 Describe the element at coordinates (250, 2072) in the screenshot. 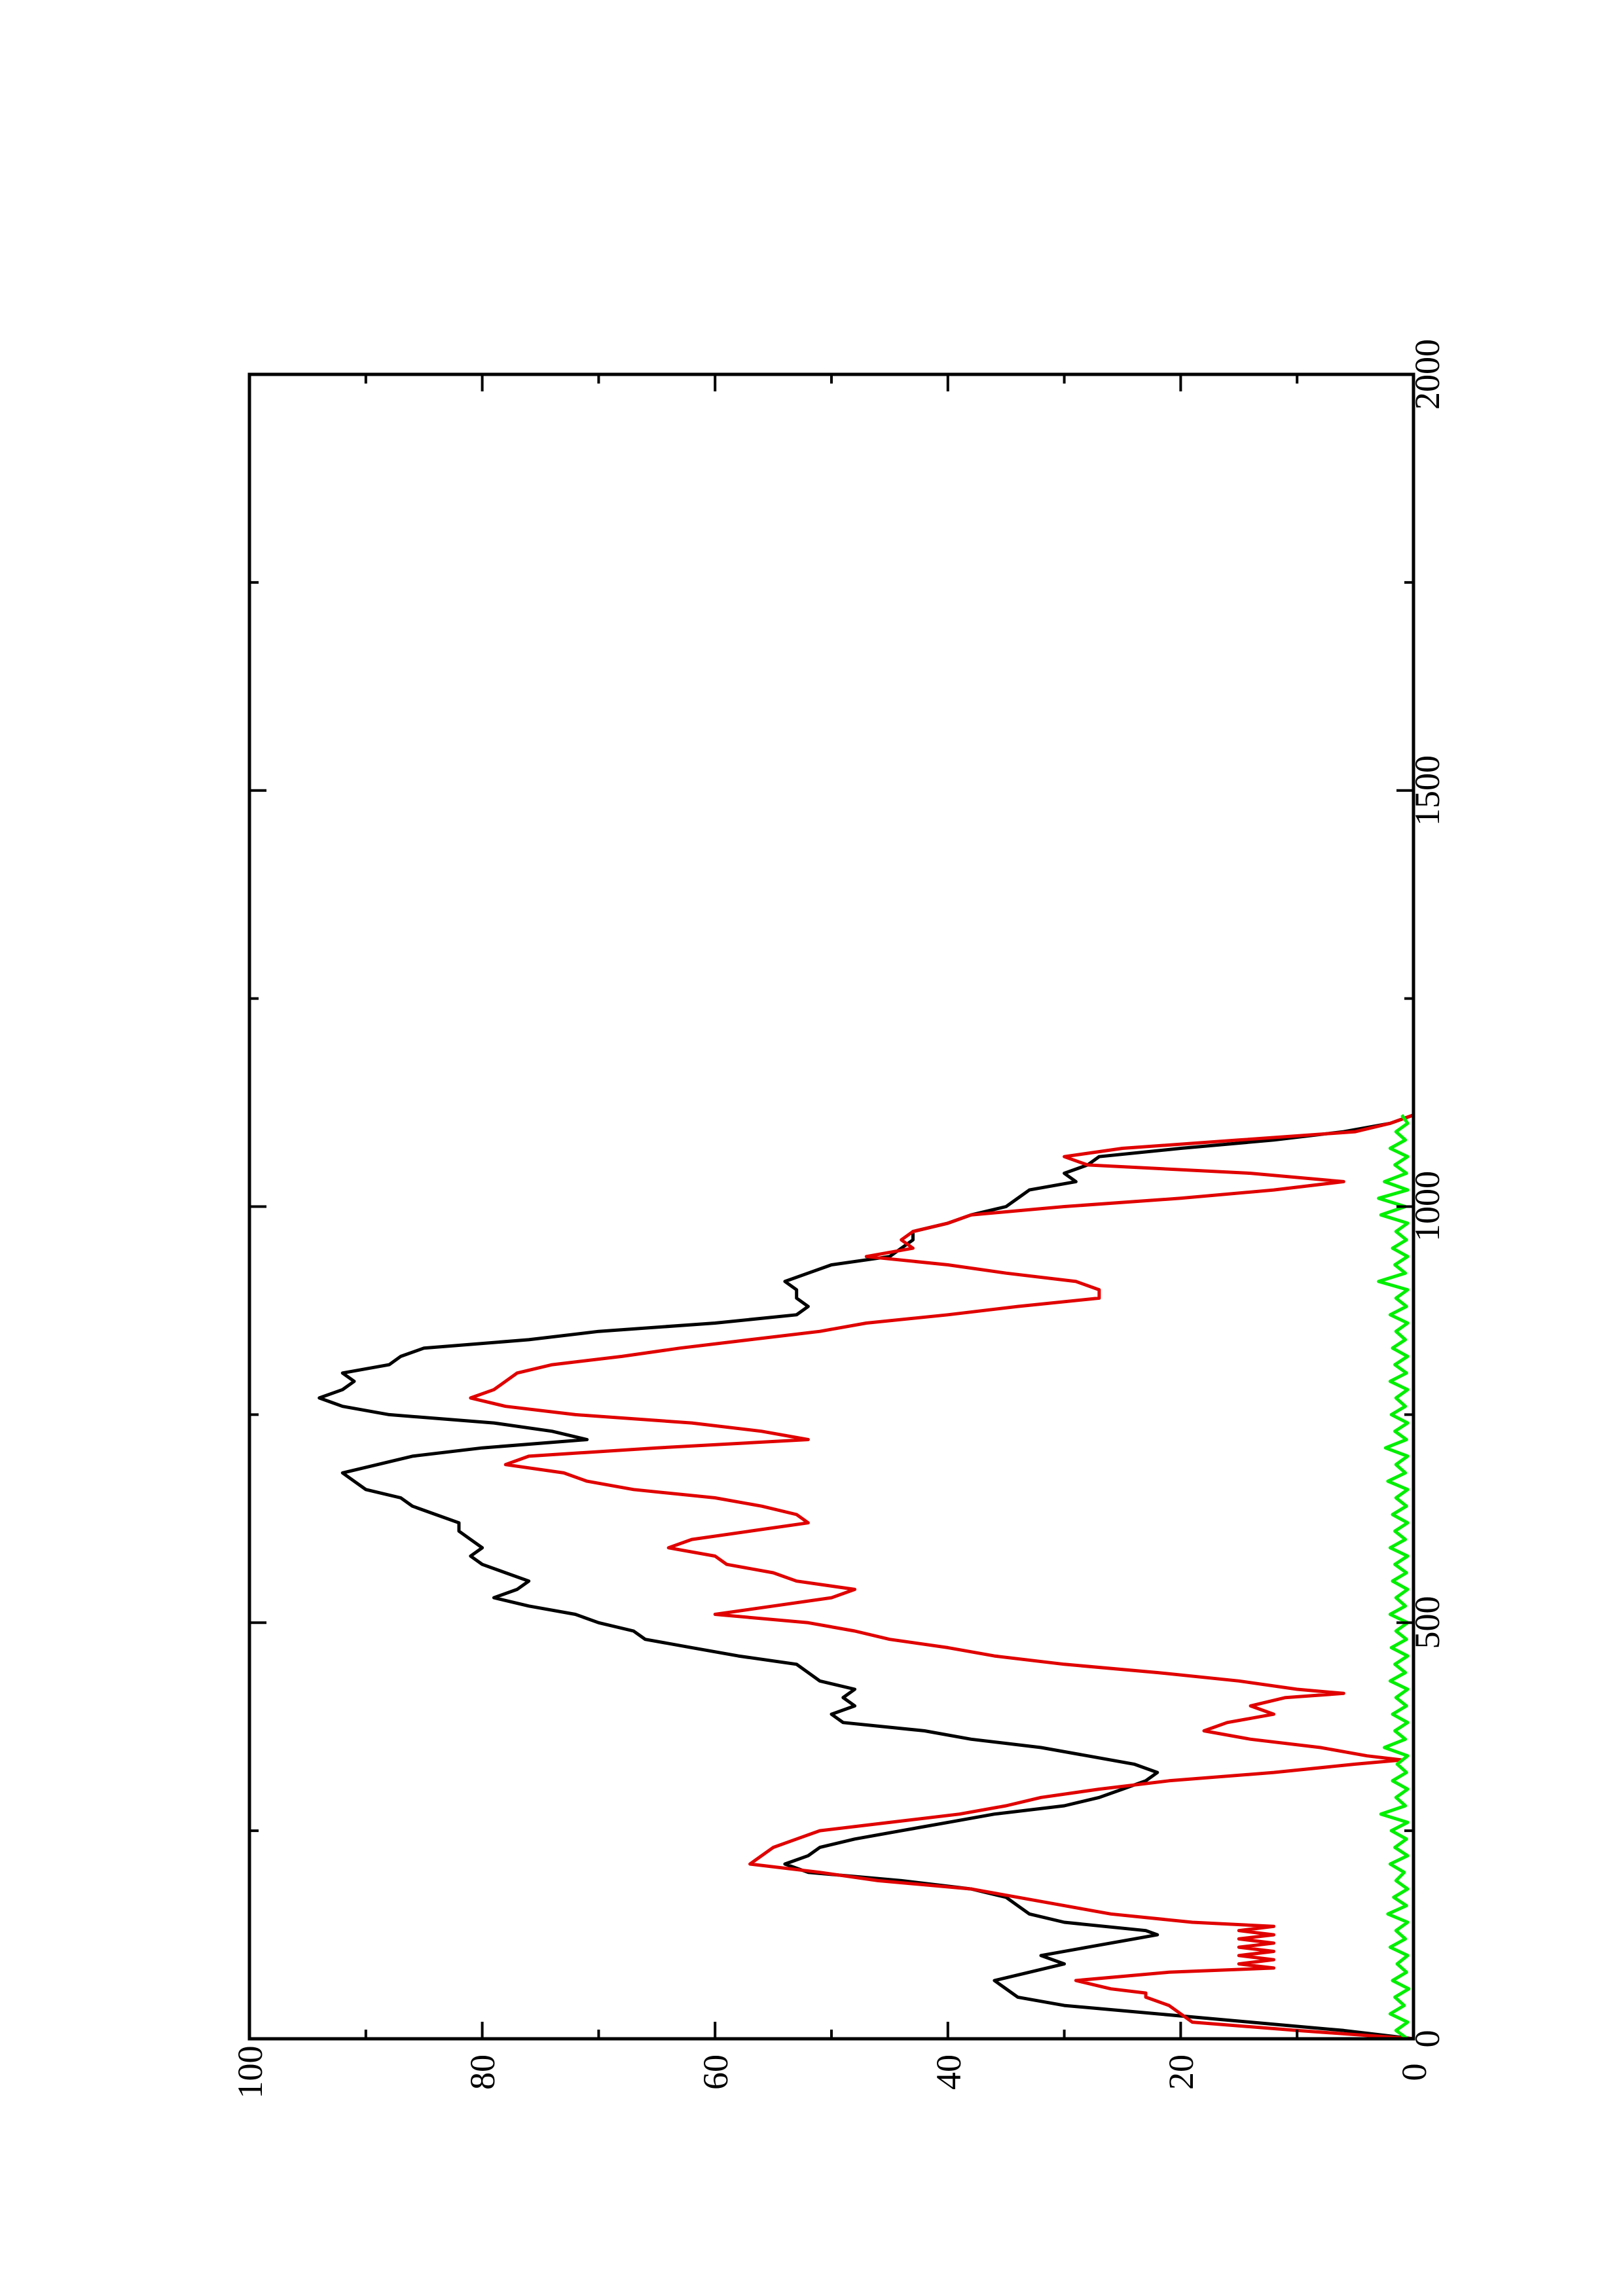

I see `y-tick-label-100: 100` at that location.